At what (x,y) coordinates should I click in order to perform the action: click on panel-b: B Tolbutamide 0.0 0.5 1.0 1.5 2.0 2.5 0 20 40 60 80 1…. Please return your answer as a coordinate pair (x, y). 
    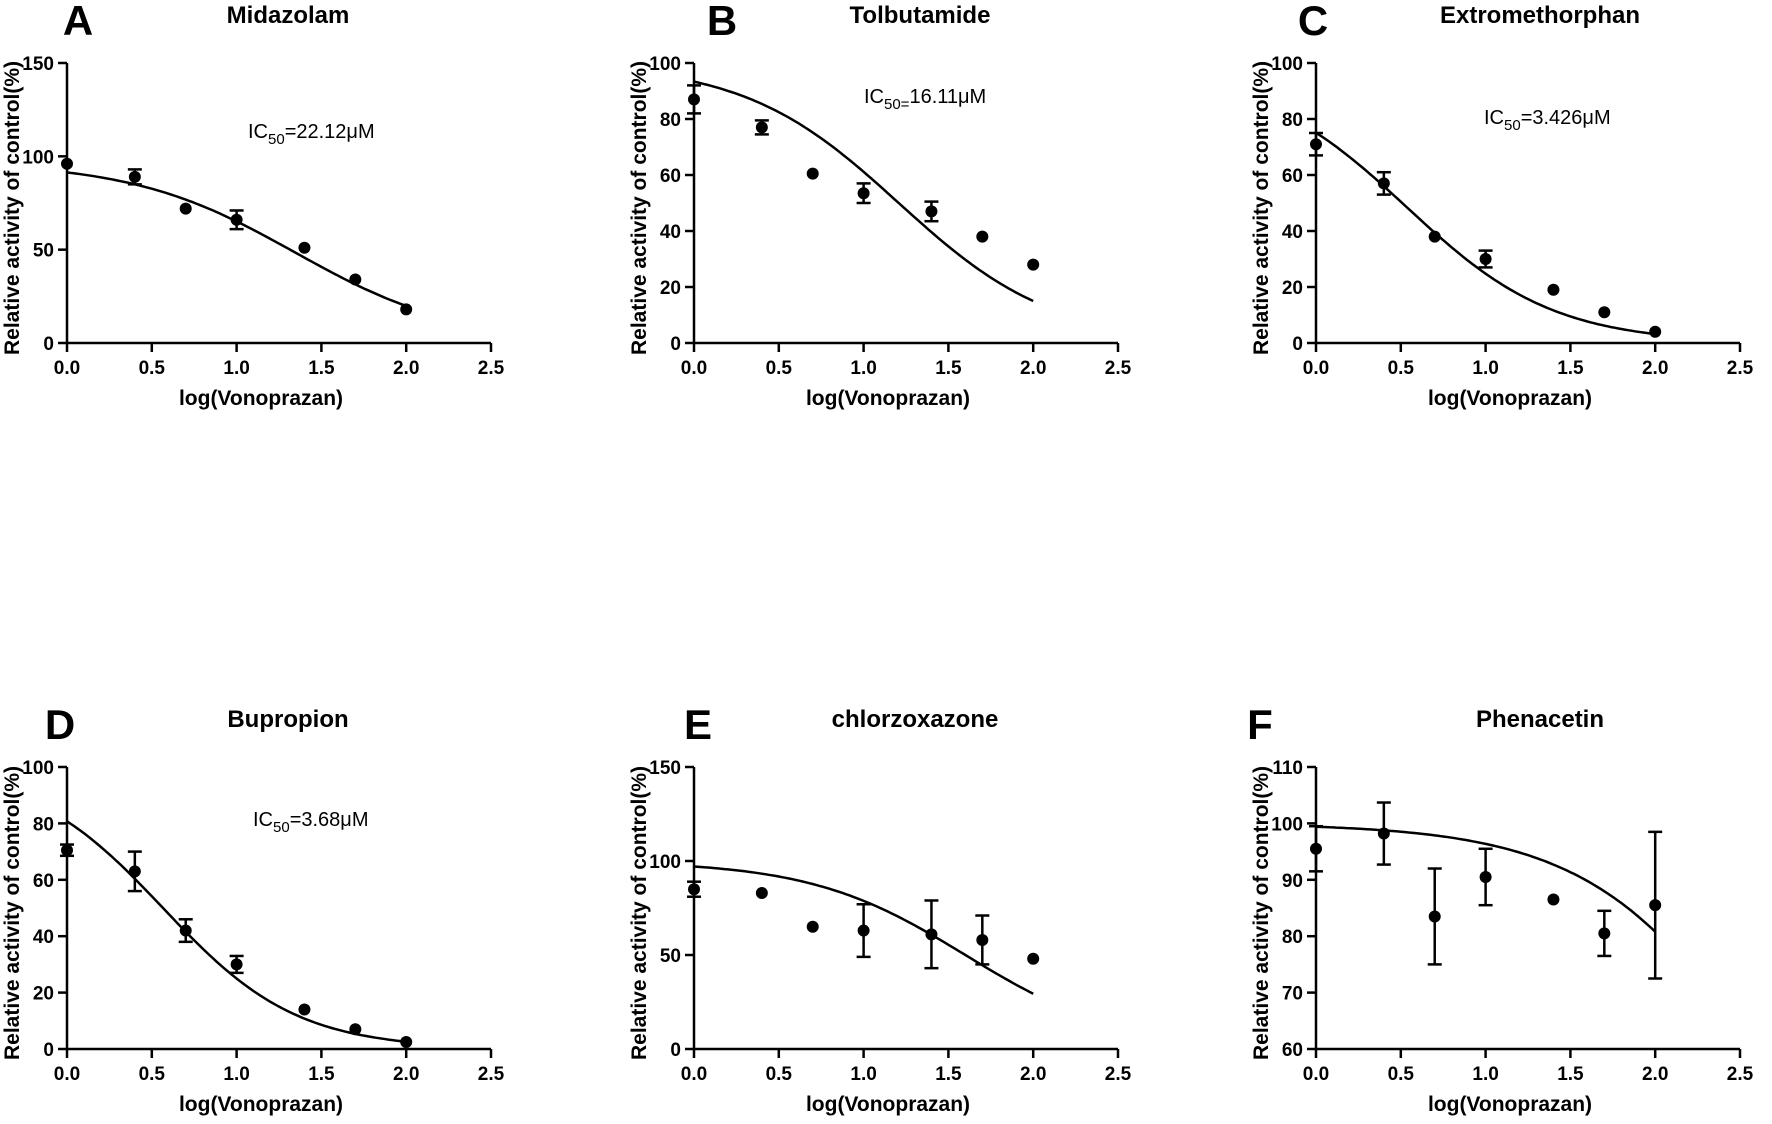
    Looking at the image, I should click on (880, 205).